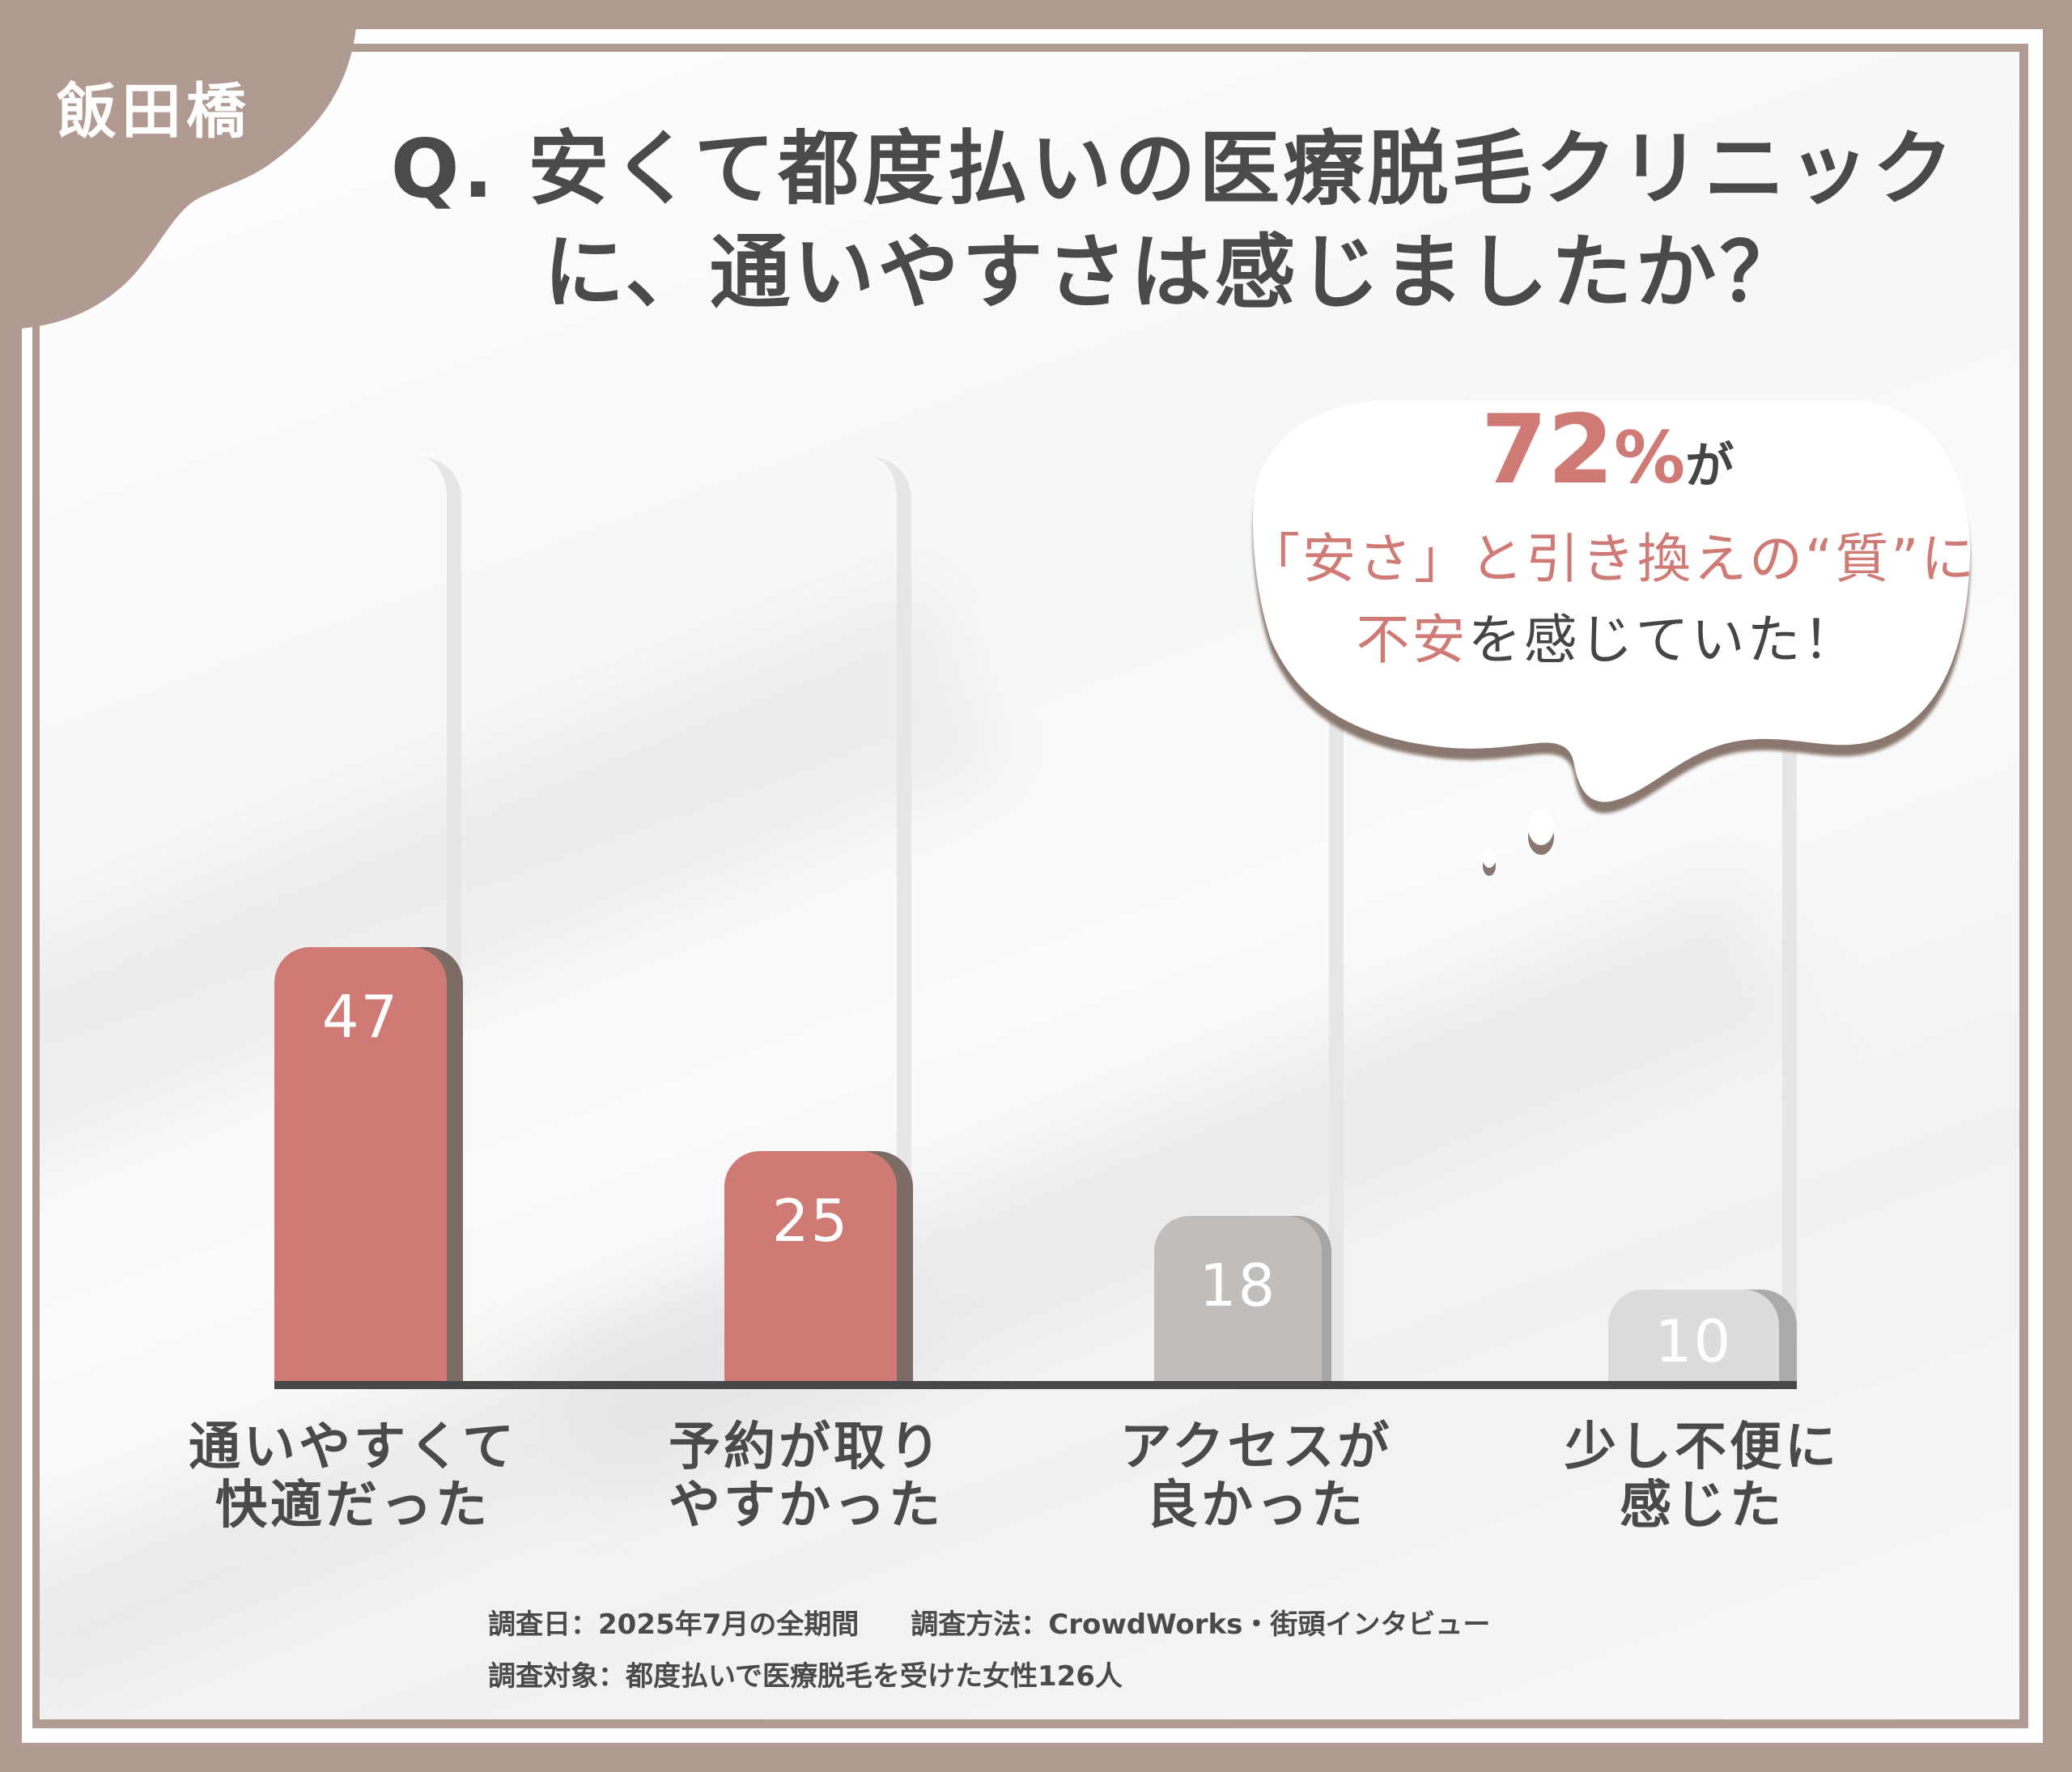  Describe the element at coordinates (806, 1447) in the screenshot. I see `label-line: 予約が取り` at that location.